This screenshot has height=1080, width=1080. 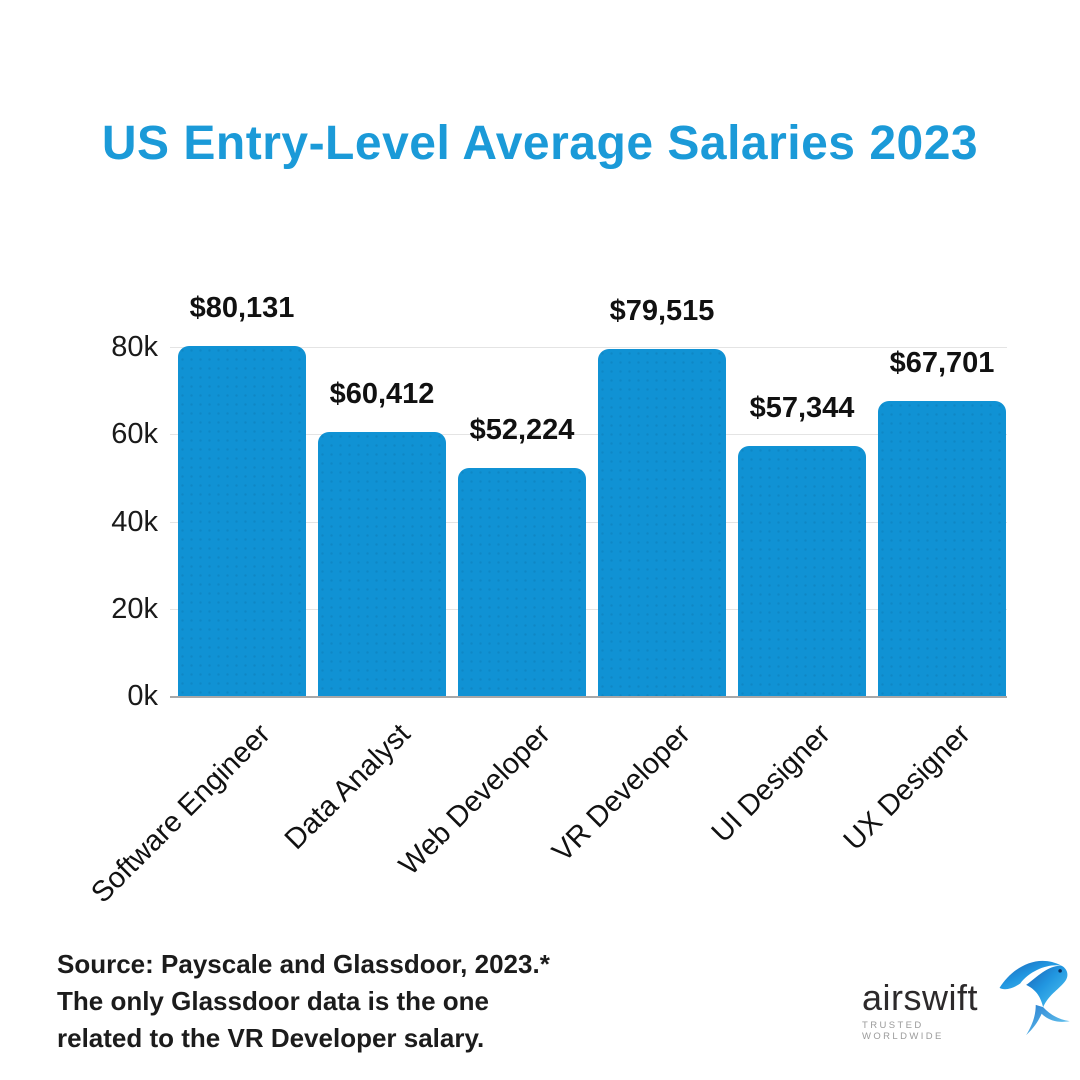 I want to click on bar-vr-developer, so click(x=662, y=522).